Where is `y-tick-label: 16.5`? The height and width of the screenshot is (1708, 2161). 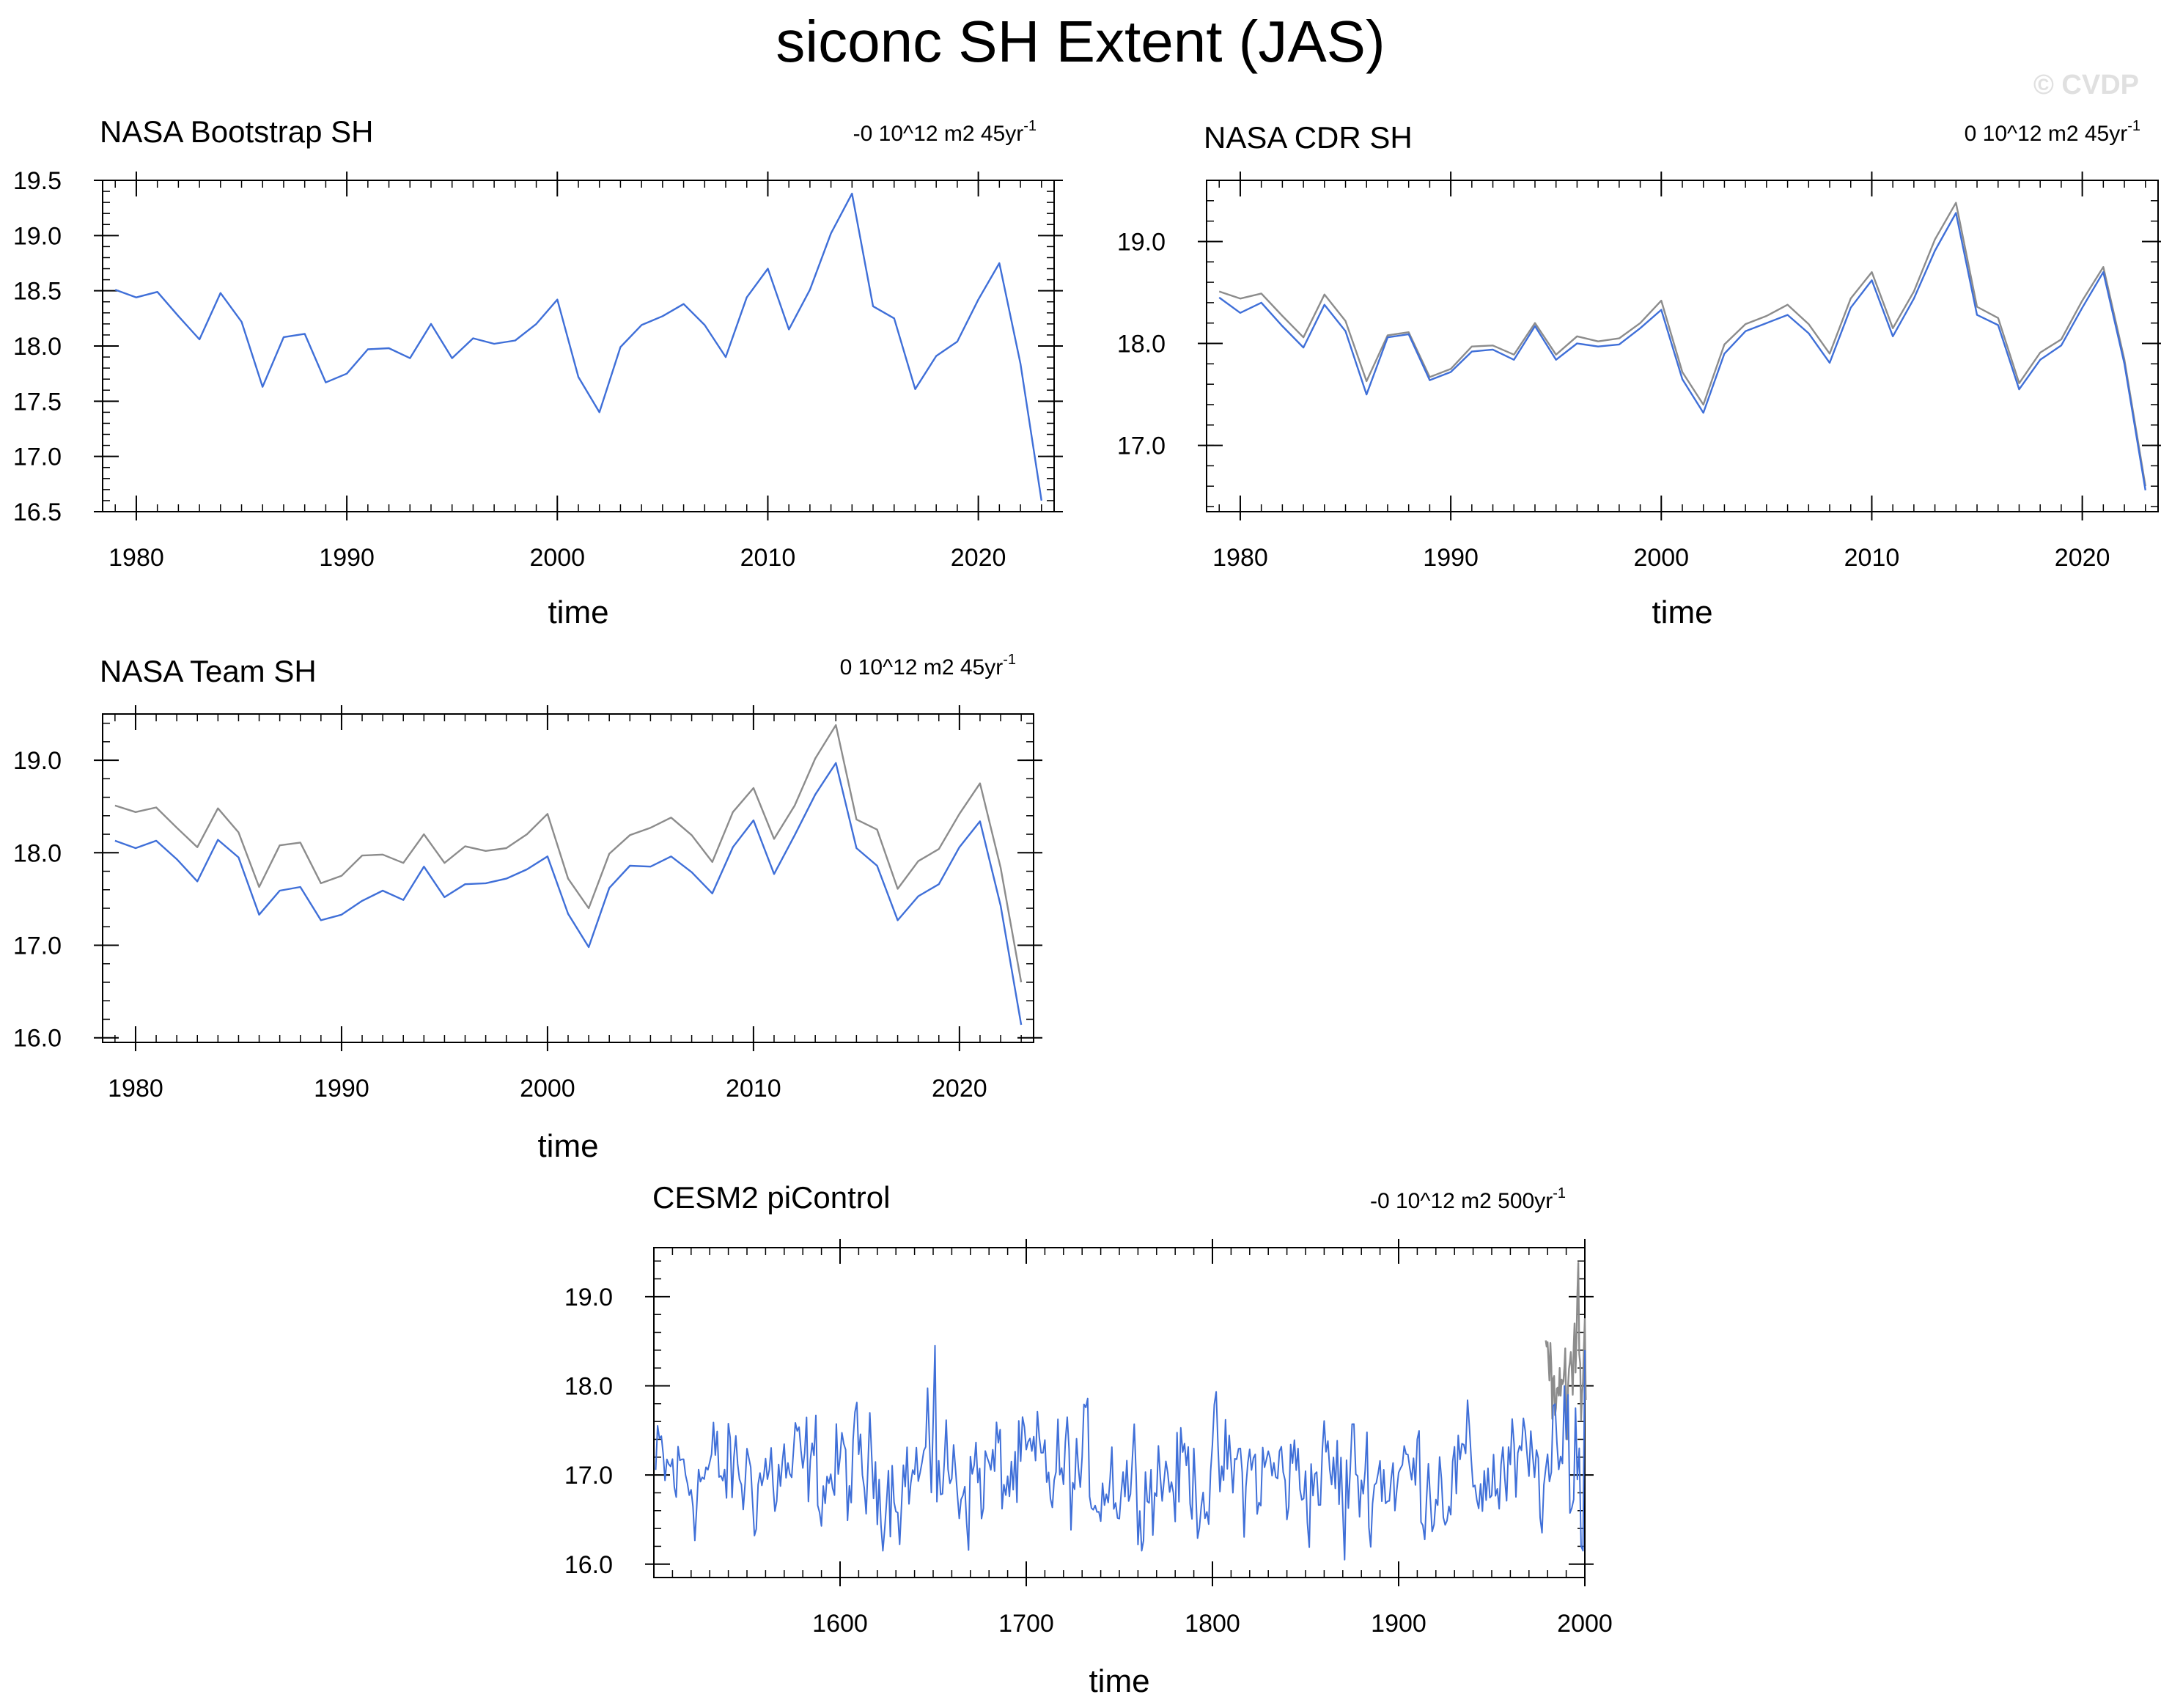
y-tick-label: 16.5 is located at coordinates (37, 512).